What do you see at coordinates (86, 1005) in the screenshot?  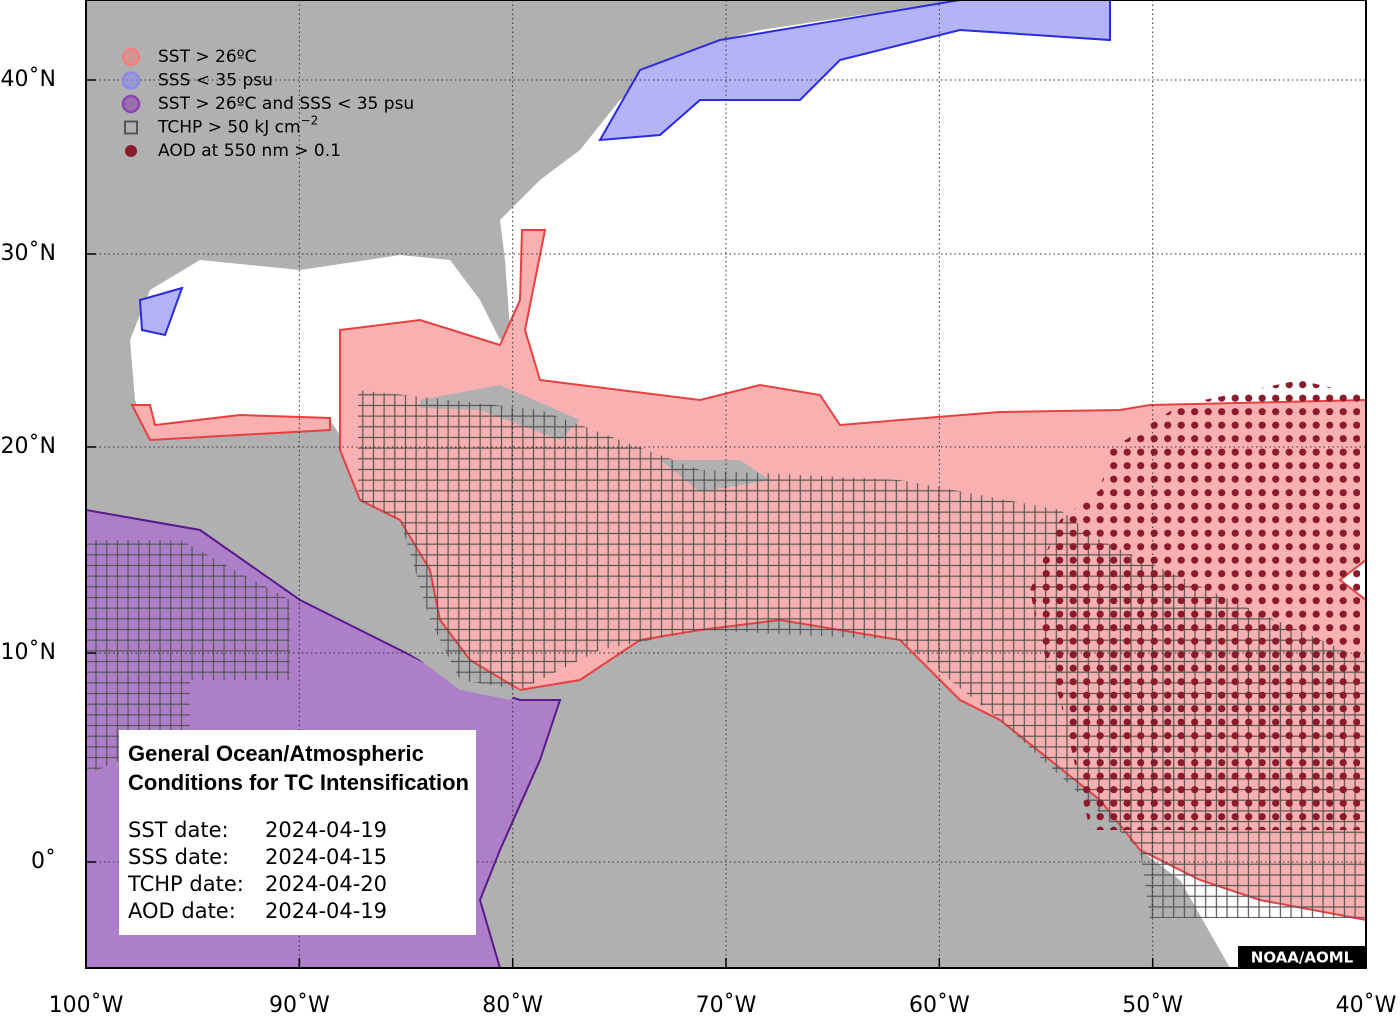 I see `x-tick-label: 100˚W` at bounding box center [86, 1005].